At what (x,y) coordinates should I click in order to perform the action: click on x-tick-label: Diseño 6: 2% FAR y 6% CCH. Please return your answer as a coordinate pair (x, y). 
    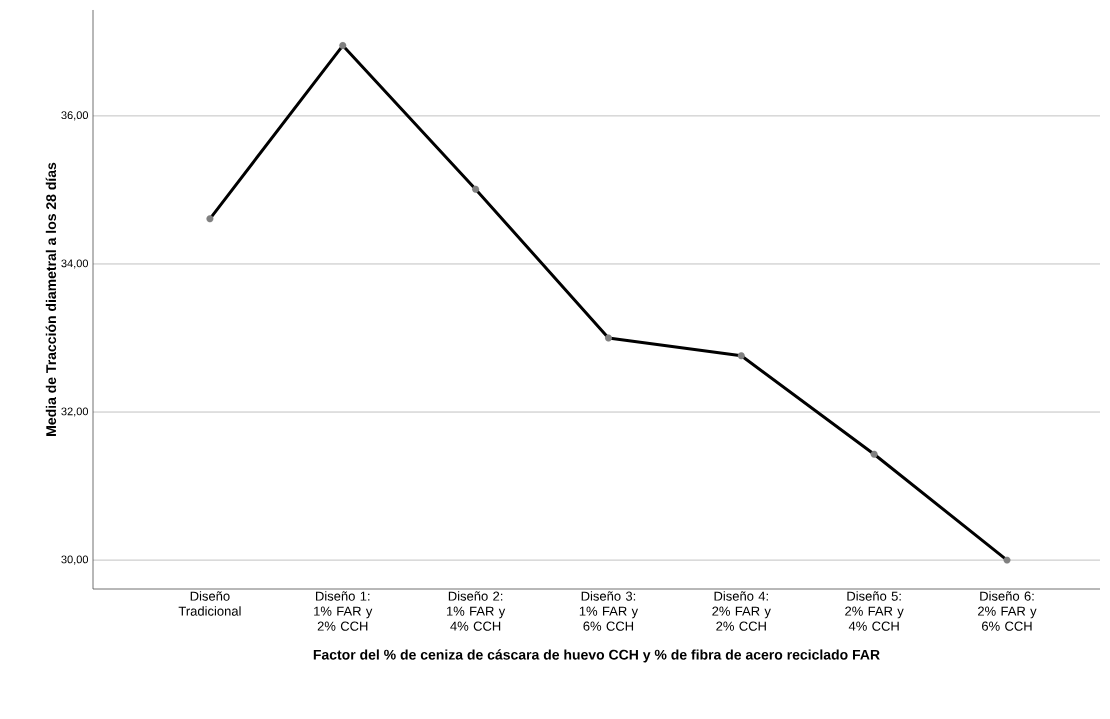
    Looking at the image, I should click on (1007, 611).